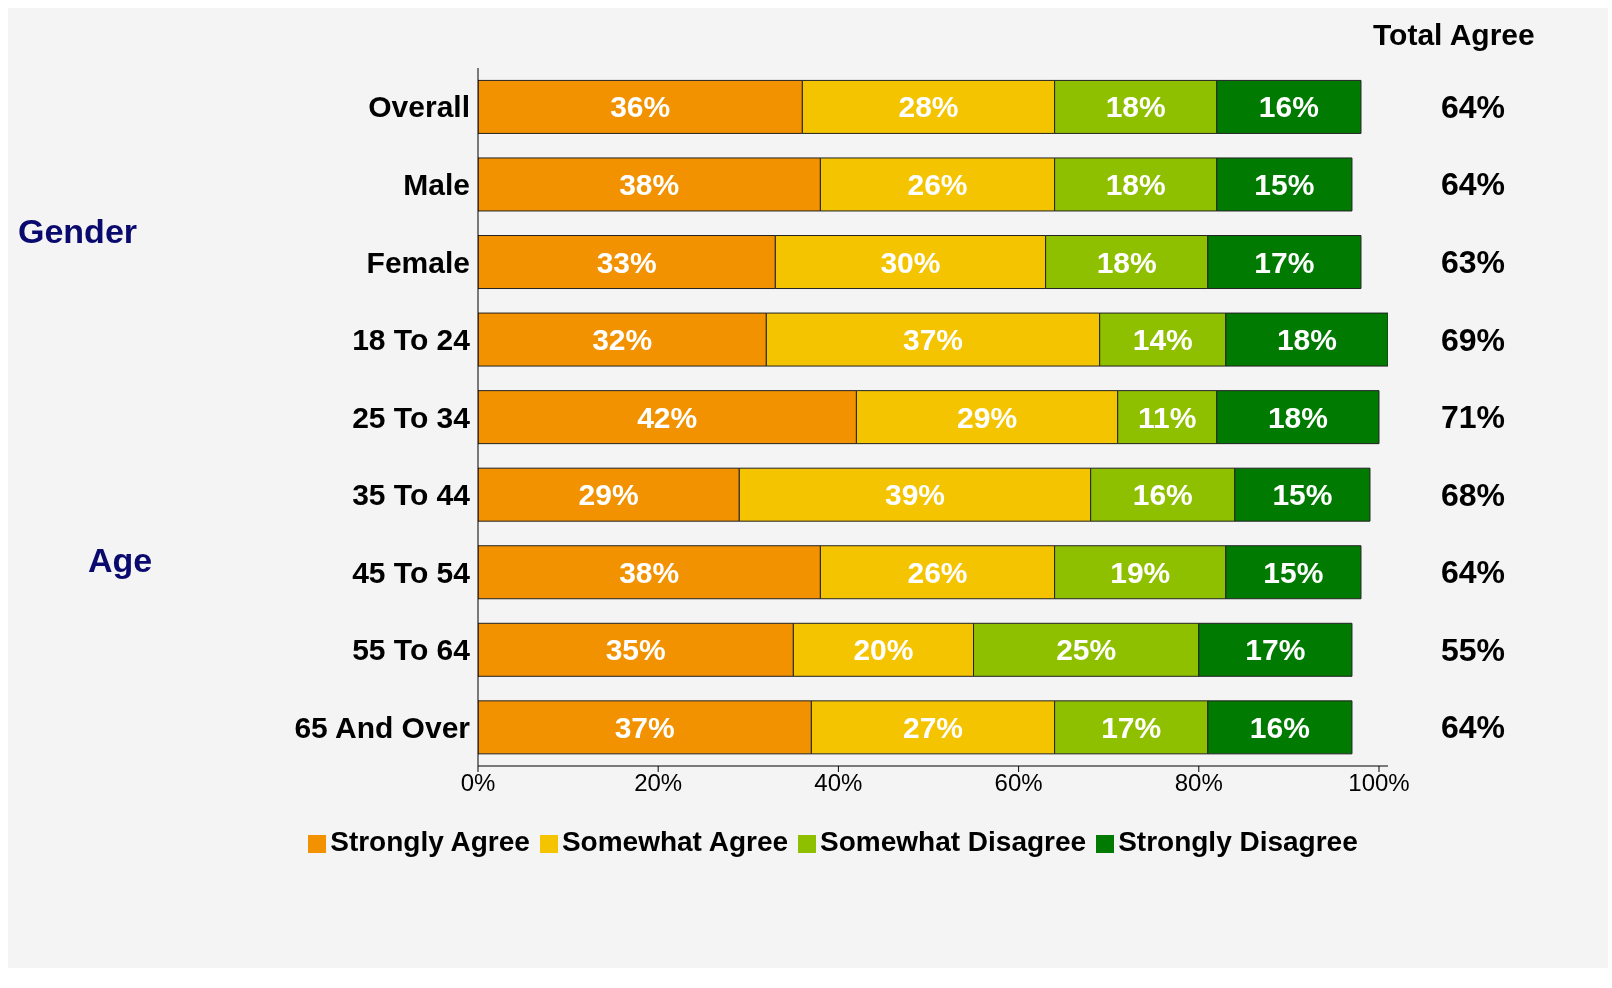  Describe the element at coordinates (411, 650) in the screenshot. I see `y-tick-label: 55 To 64` at that location.